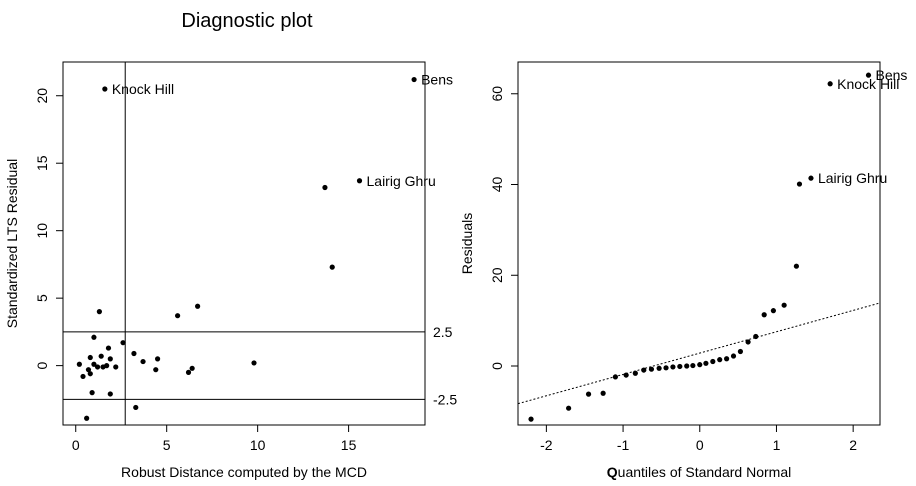 Image resolution: width=916 pixels, height=486 pixels. What do you see at coordinates (777, 445) in the screenshot?
I see `x-tick-label: 1` at bounding box center [777, 445].